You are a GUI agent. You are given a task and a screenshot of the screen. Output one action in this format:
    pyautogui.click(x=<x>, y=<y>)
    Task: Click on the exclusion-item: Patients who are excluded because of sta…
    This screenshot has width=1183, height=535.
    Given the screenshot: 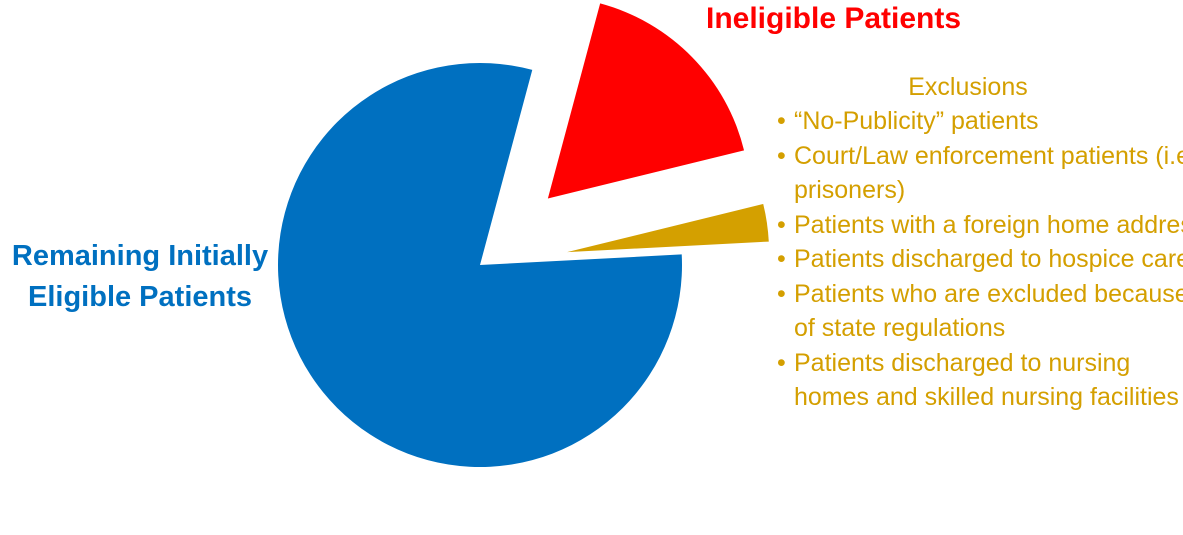 What is the action you would take?
    pyautogui.click(x=980, y=311)
    